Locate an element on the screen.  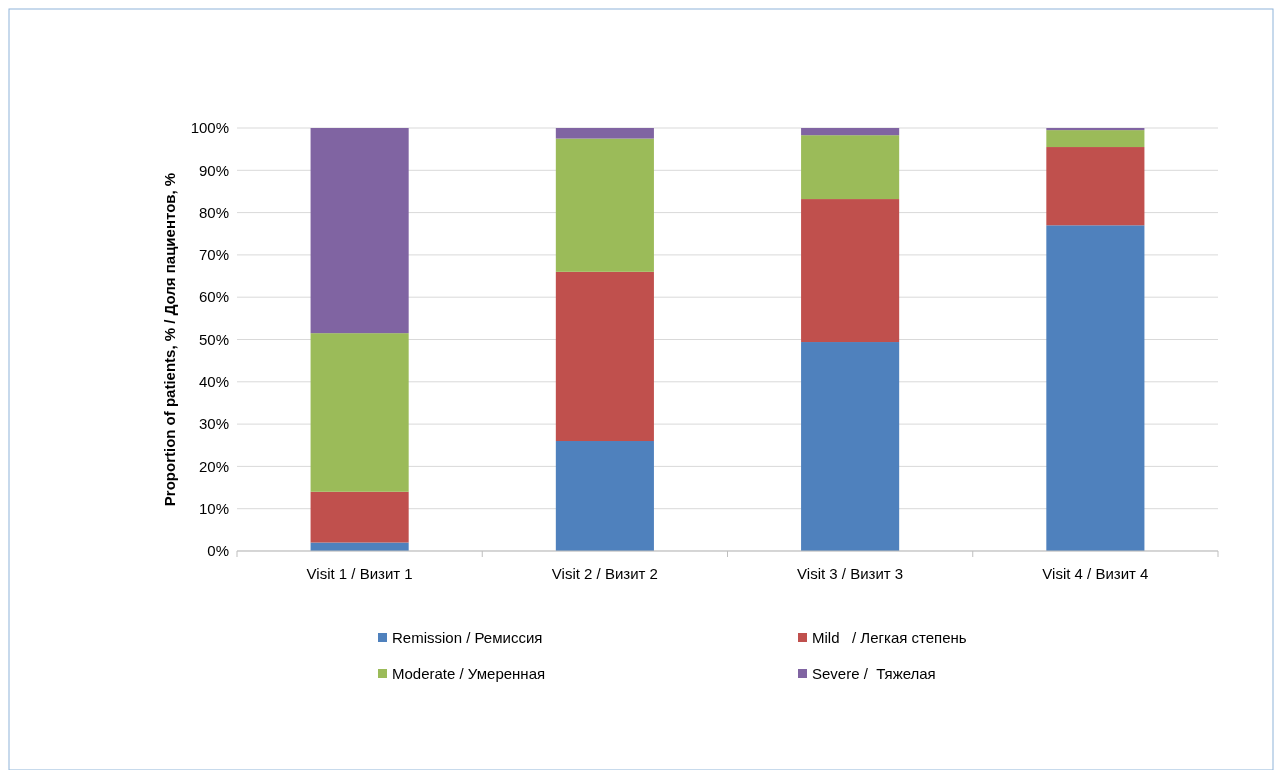
x-tick-label: Visit 1 / Визит 1 is located at coordinates (359, 573).